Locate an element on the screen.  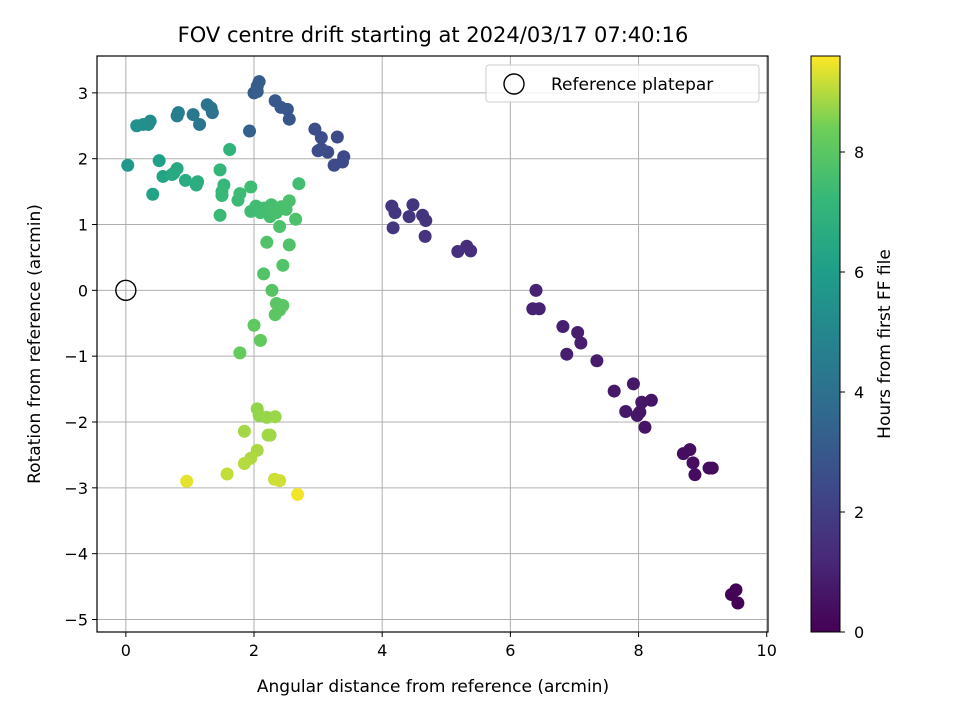
x-axis-ticks: 0 2 4 6 8 10 is located at coordinates (449, 646).